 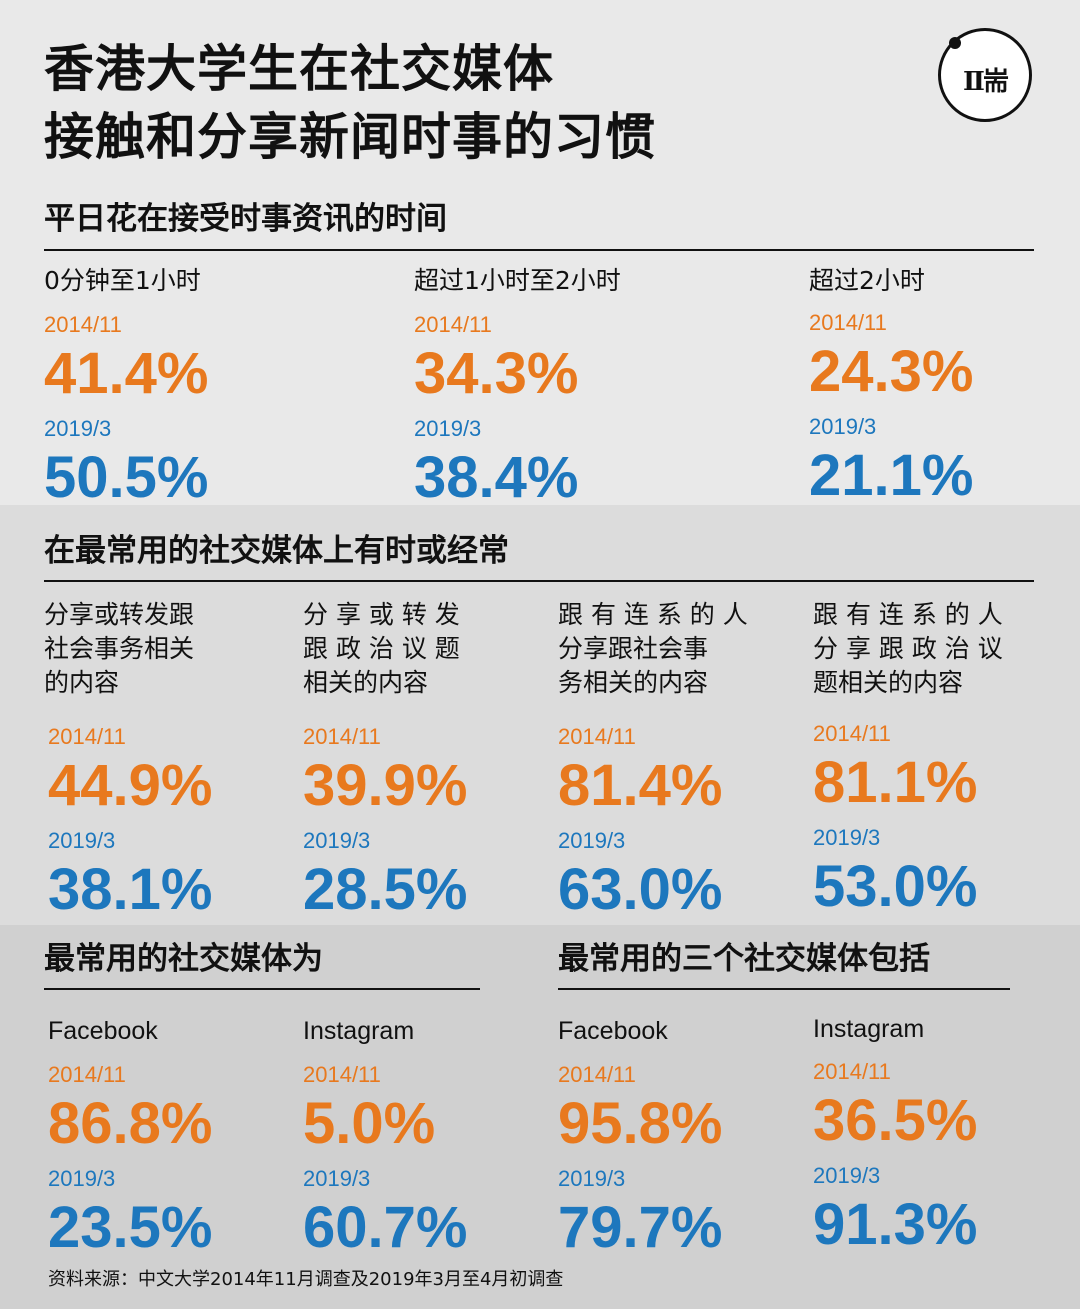 What do you see at coordinates (385, 1227) in the screenshot?
I see `item-value-2019: 60.7%` at bounding box center [385, 1227].